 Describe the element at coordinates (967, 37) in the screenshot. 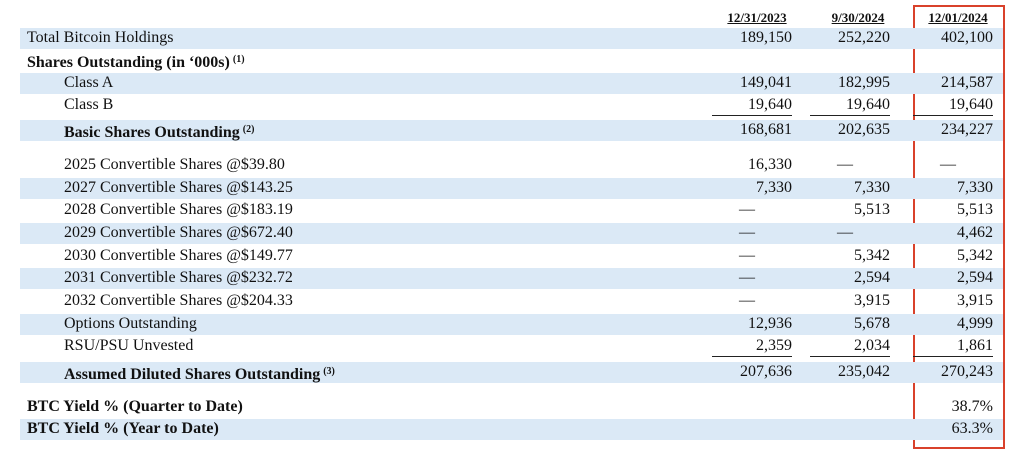

I see `cell-value: 402,100` at that location.